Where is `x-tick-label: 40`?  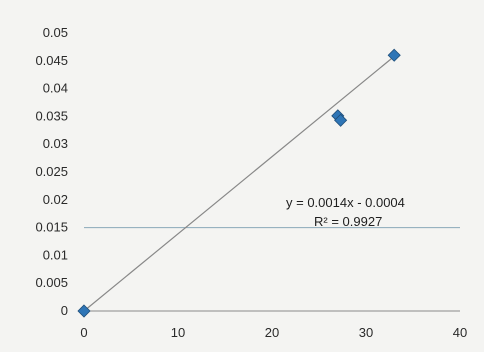
x-tick-label: 40 is located at coordinates (460, 332).